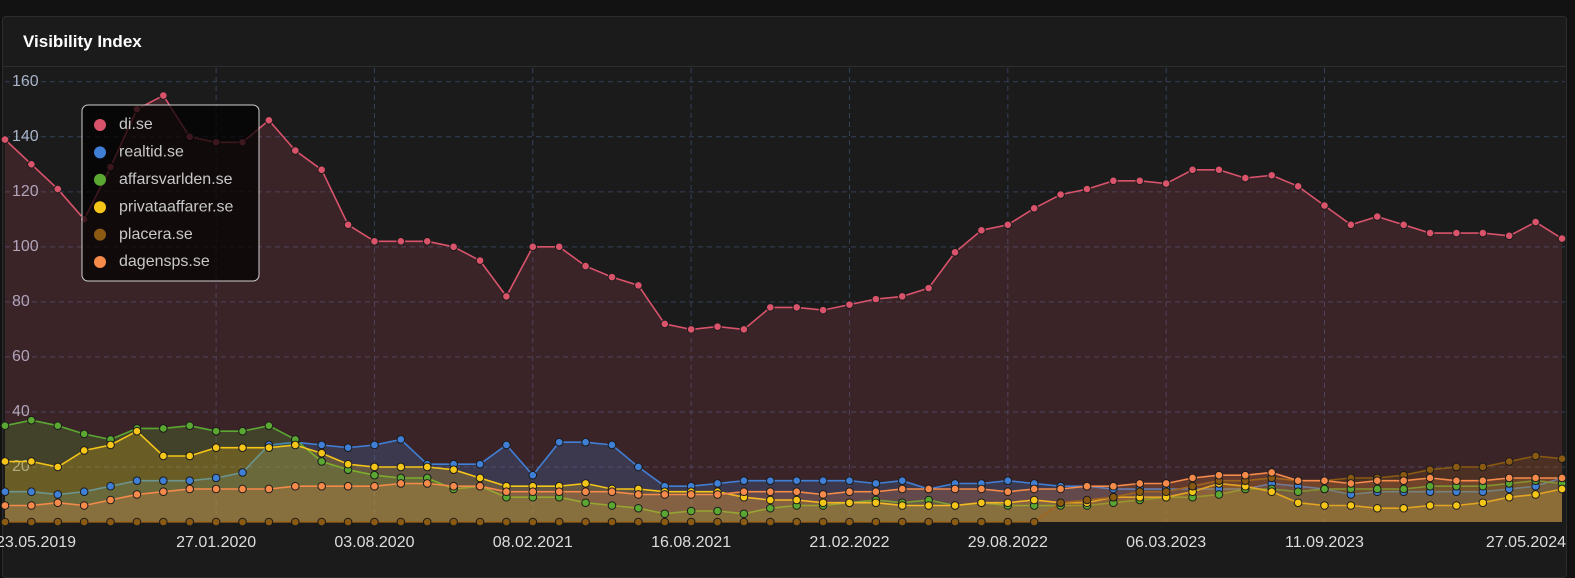  What do you see at coordinates (21, 301) in the screenshot?
I see `y-tick-label: 80` at bounding box center [21, 301].